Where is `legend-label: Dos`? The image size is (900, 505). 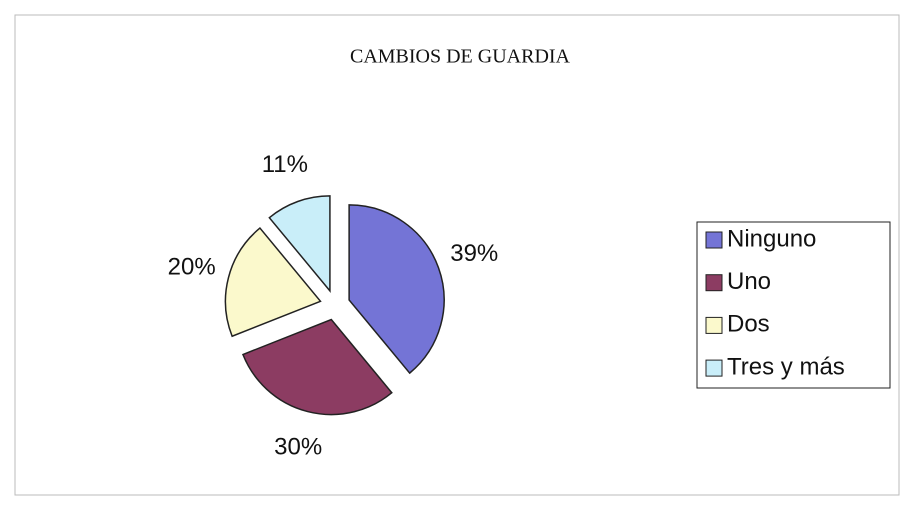 legend-label: Dos is located at coordinates (748, 324).